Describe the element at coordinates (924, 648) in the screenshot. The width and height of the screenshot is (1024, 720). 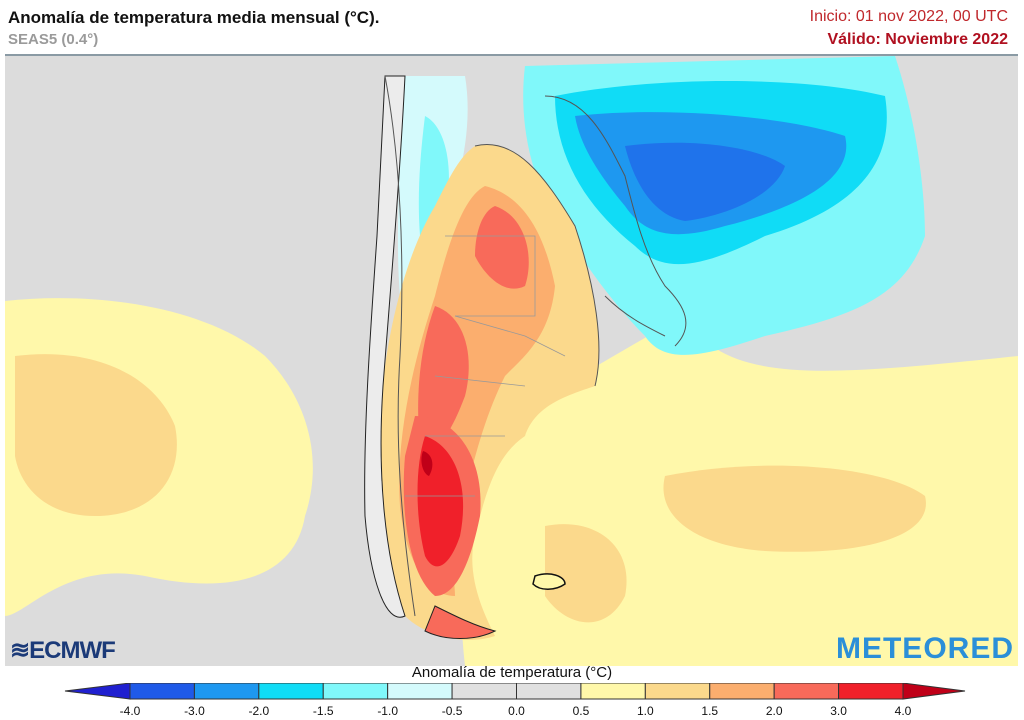
I see `meteored-logo: METEORED` at that location.